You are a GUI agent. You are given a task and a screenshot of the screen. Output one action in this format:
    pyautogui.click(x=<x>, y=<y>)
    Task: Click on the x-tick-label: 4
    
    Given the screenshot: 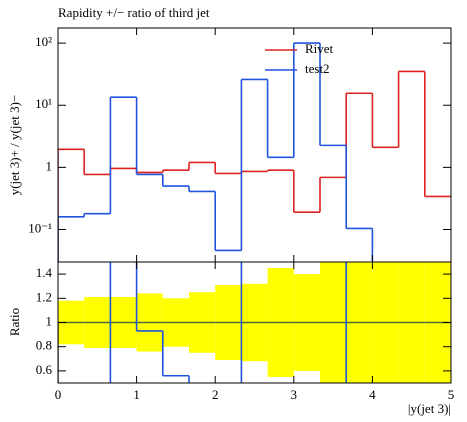 What is the action you would take?
    pyautogui.click(x=372, y=394)
    